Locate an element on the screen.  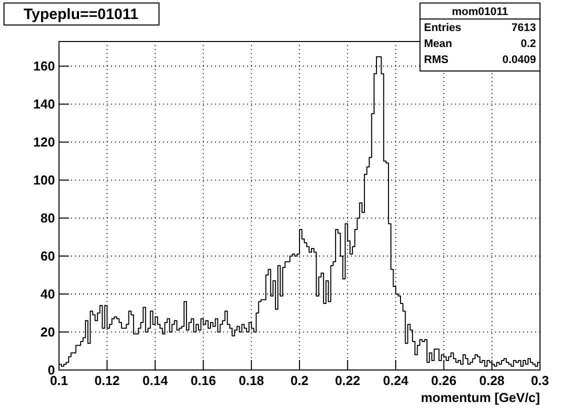
x-tick-label: 0.12 is located at coordinates (107, 380).